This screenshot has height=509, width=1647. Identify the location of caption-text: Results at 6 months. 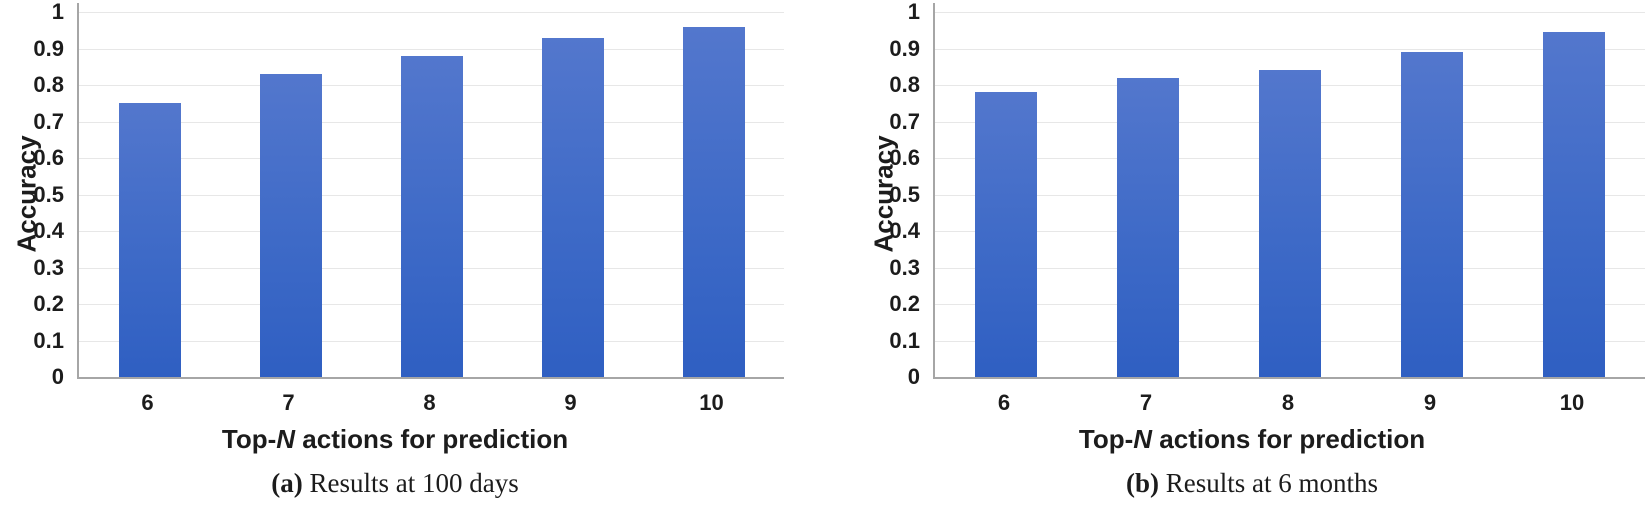
(1271, 483).